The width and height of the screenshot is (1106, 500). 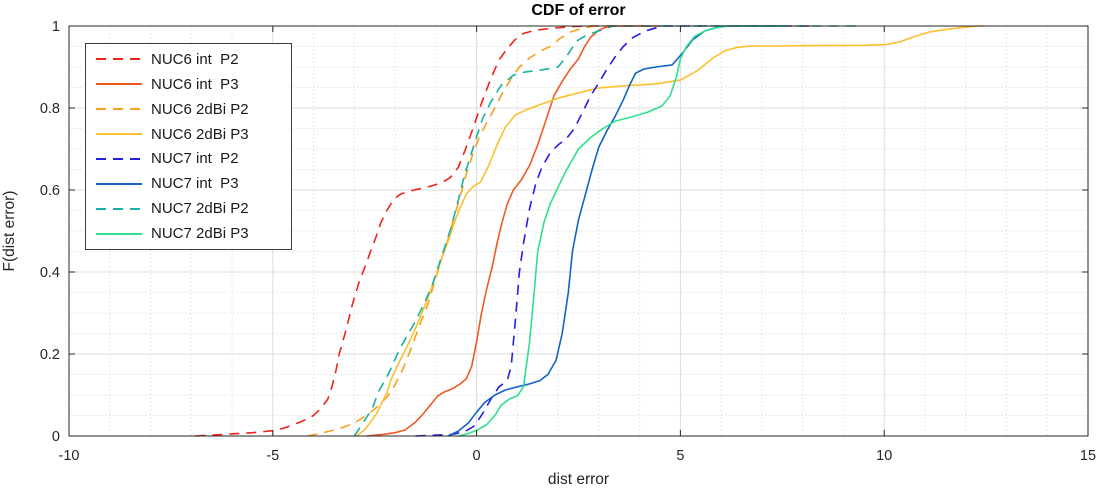 I want to click on legend-item: NUC7 2dBi P3, so click(x=193, y=234).